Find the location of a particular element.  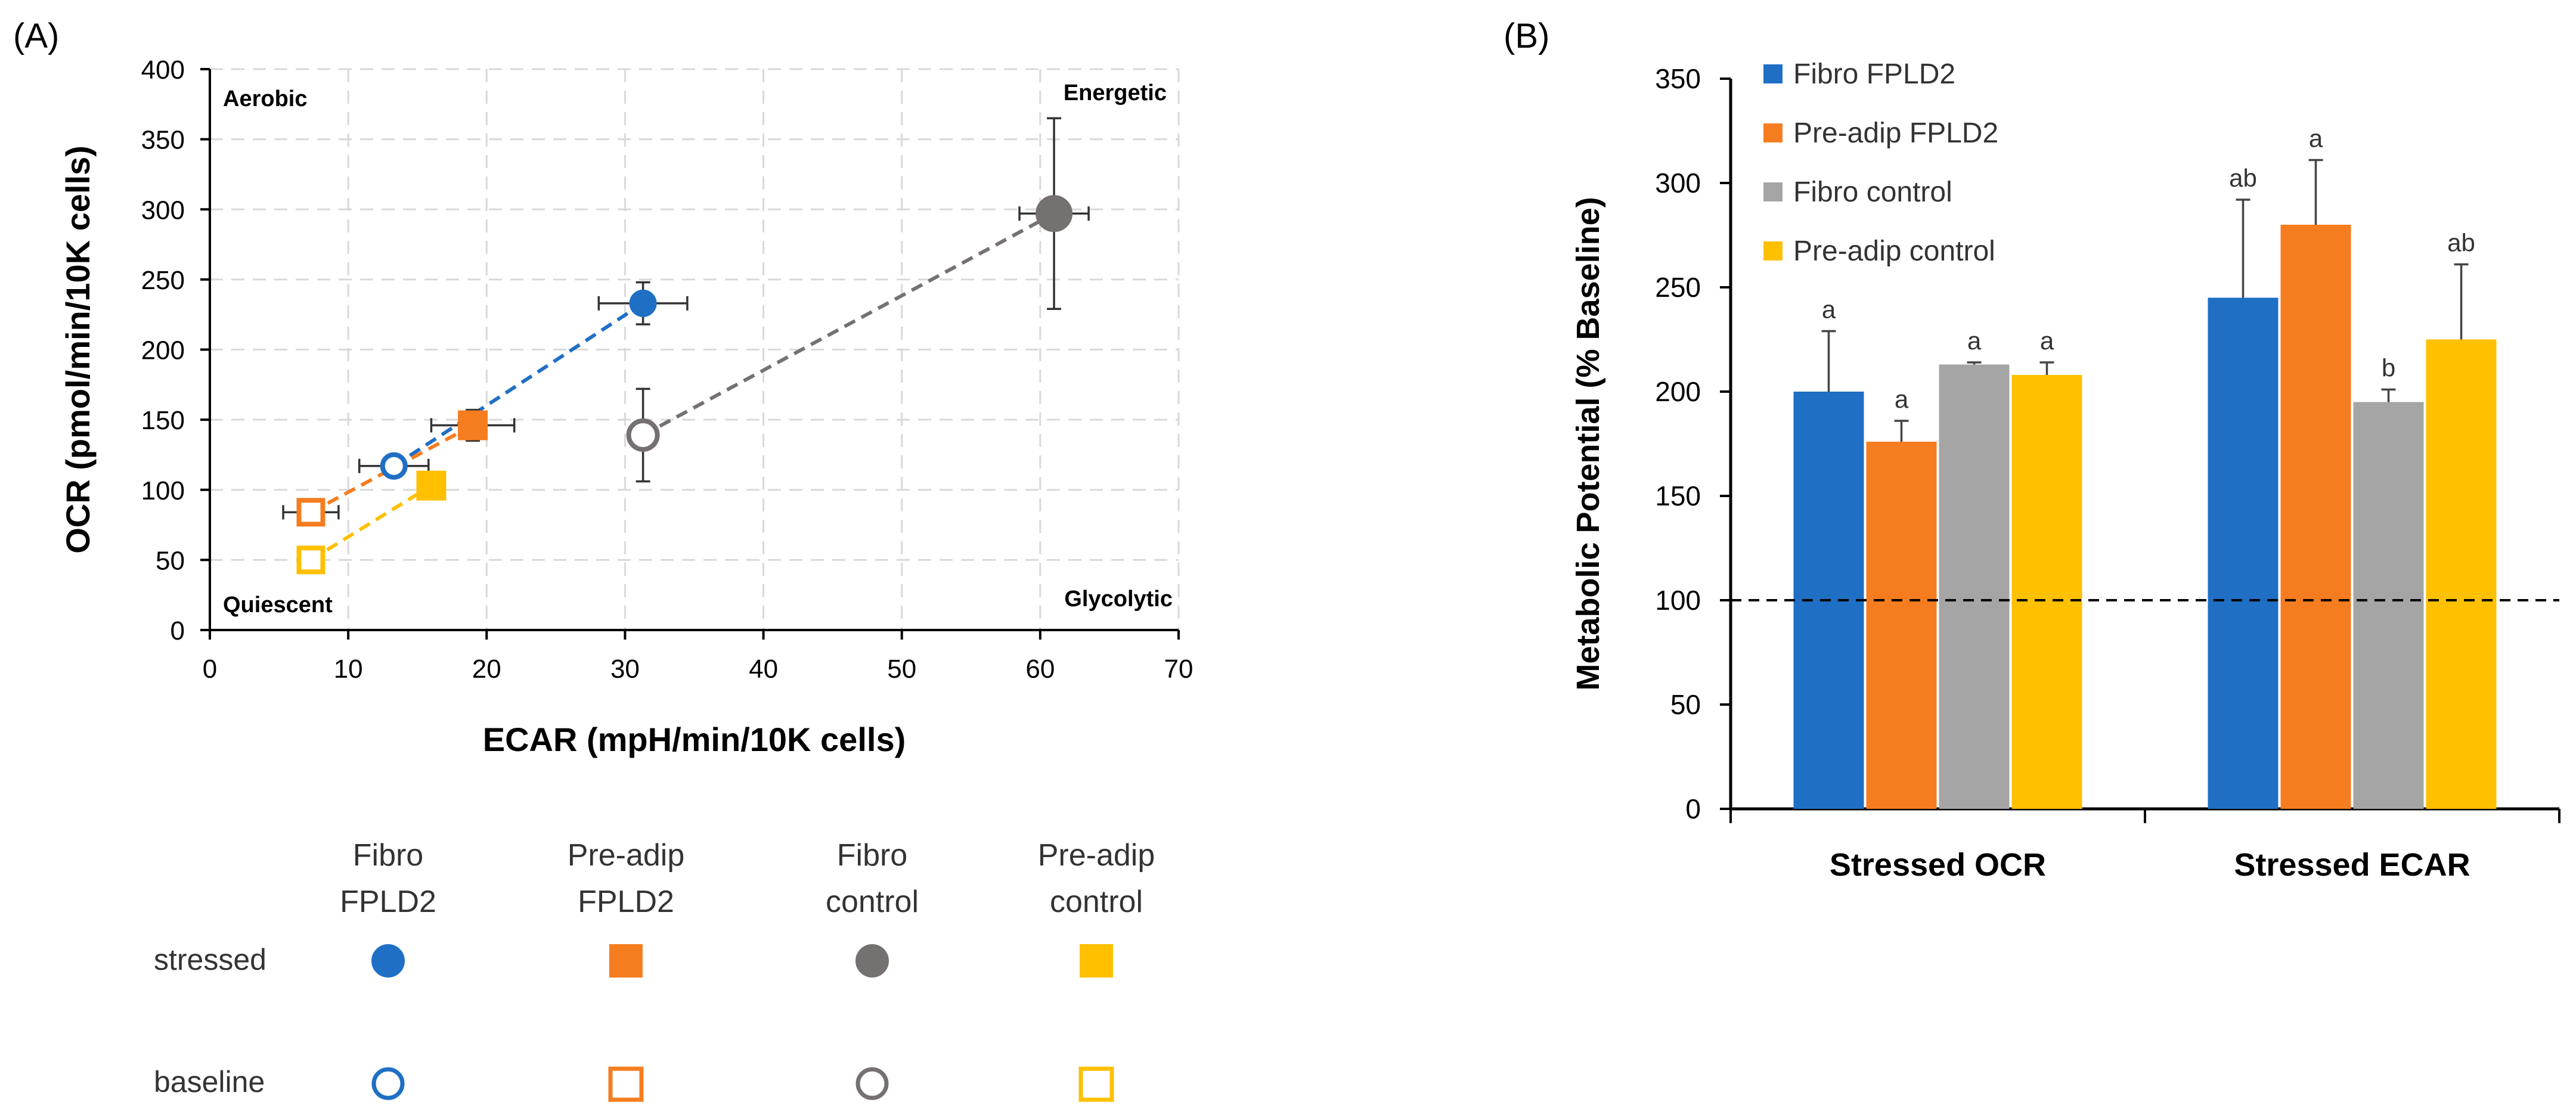

quadrant-label-aerobic: Aerobic is located at coordinates (265, 98).